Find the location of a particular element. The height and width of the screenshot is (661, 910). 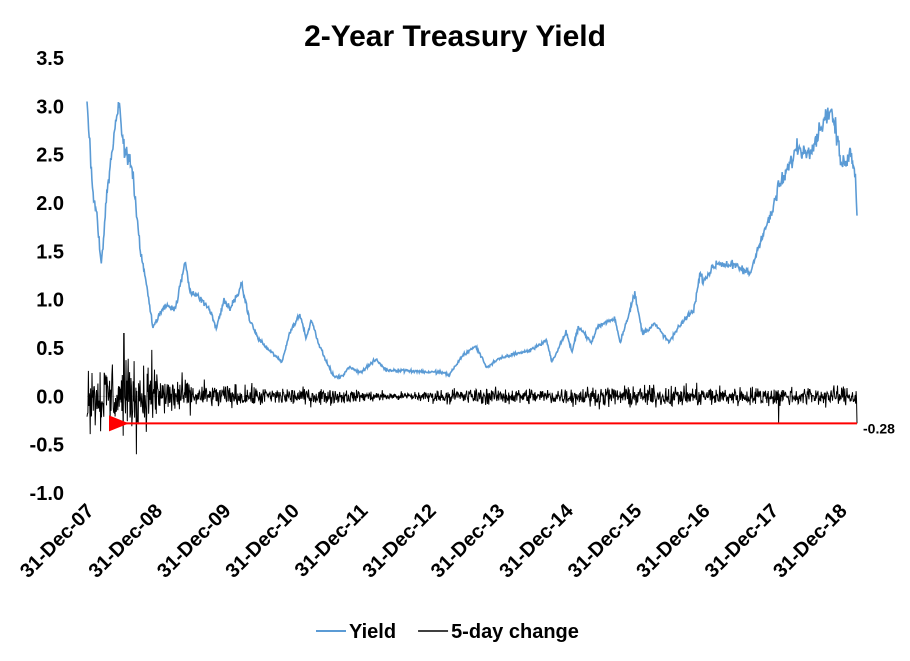

x-tick-label: 31-Dec-08 is located at coordinates (126, 541).